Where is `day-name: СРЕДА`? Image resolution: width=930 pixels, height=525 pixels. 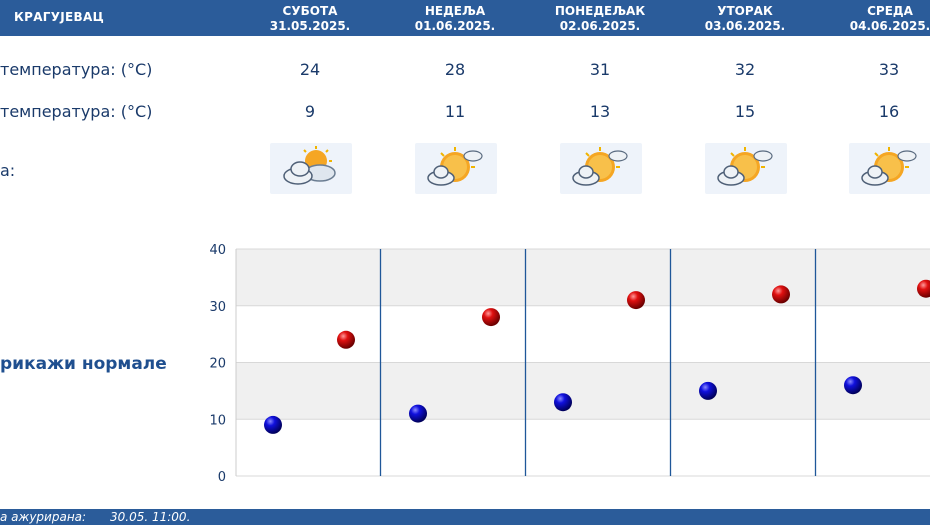
day-name: СРЕДА is located at coordinates (890, 11).